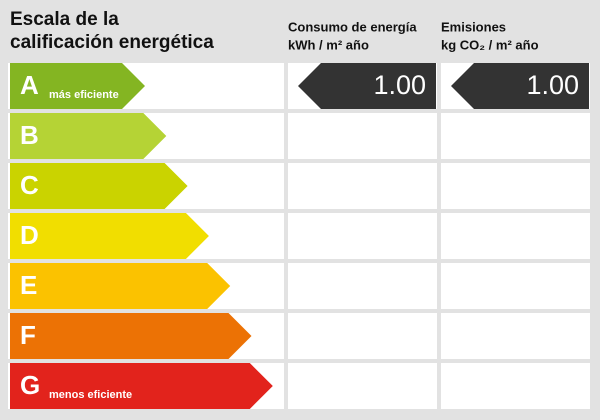  Describe the element at coordinates (30, 385) in the screenshot. I see `rating-letter: G` at that location.